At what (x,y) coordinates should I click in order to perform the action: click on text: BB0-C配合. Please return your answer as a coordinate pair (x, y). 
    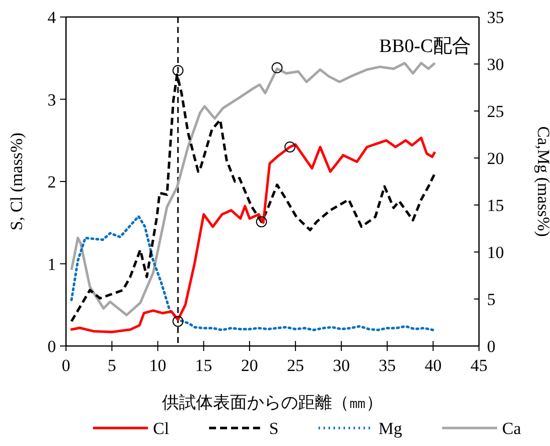
    Looking at the image, I should click on (425, 46).